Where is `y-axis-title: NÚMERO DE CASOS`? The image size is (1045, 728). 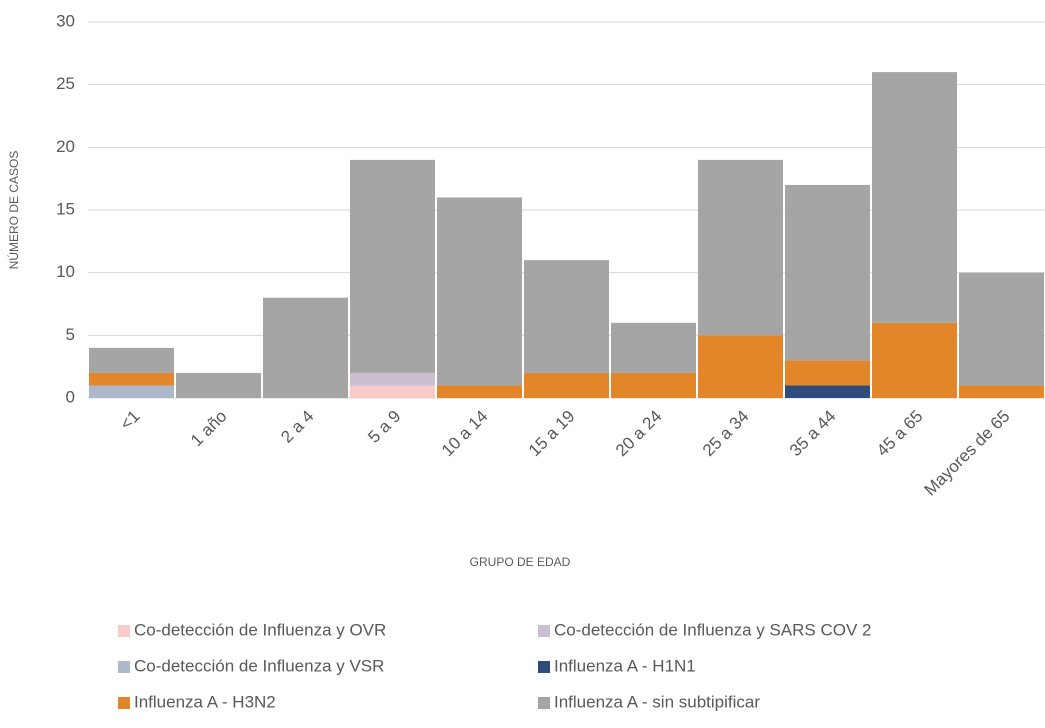
y-axis-title: NÚMERO DE CASOS is located at coordinates (13, 210).